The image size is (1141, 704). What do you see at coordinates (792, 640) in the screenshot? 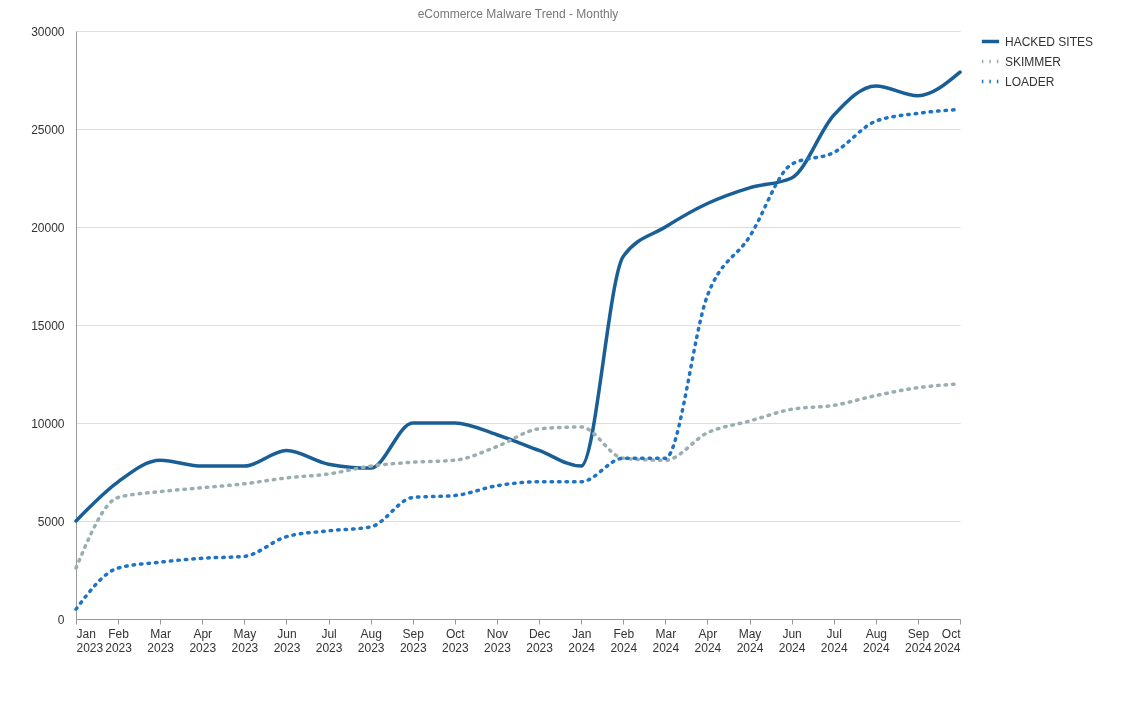
I see `x-tick-label: Jun 2024` at bounding box center [792, 640].